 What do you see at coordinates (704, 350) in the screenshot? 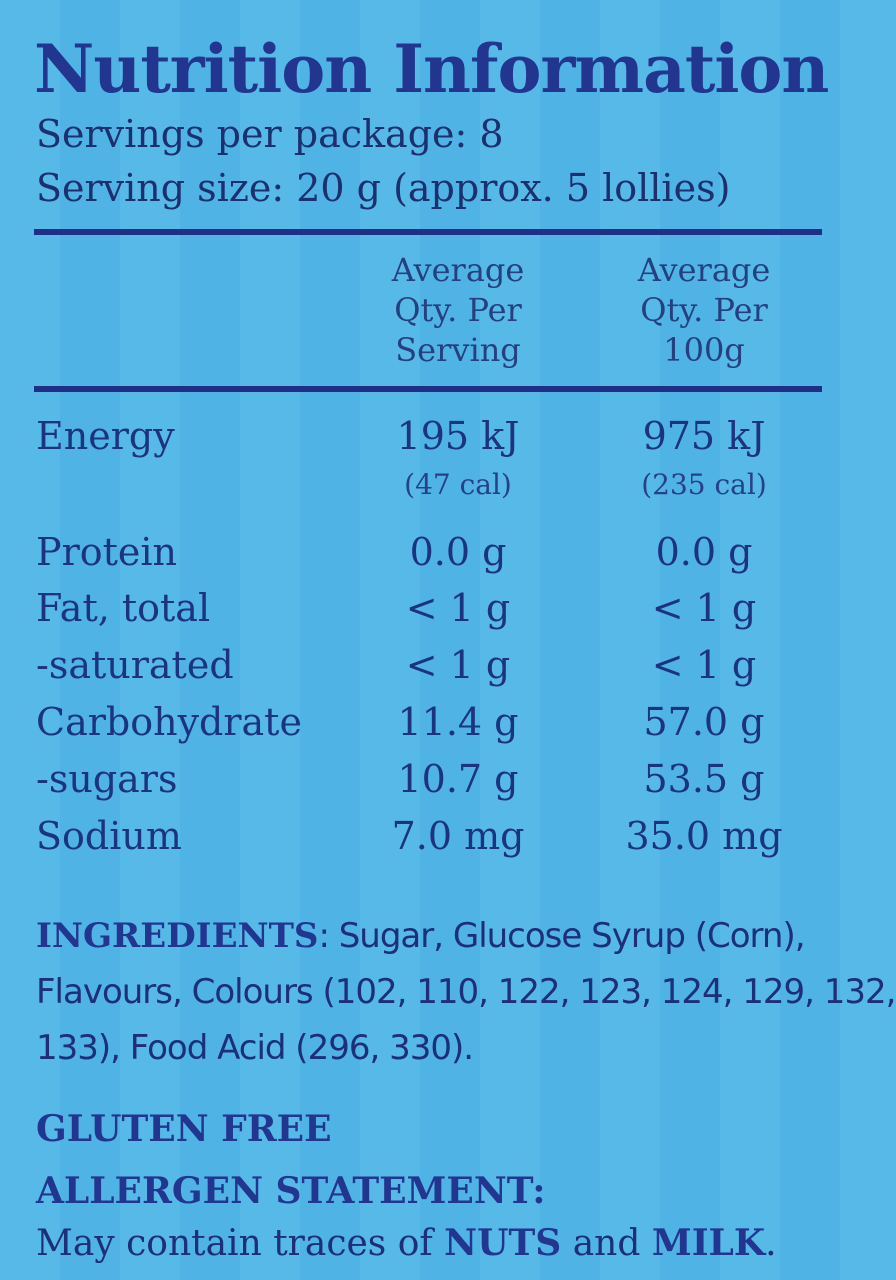
I see `column-header-line: 100g` at bounding box center [704, 350].